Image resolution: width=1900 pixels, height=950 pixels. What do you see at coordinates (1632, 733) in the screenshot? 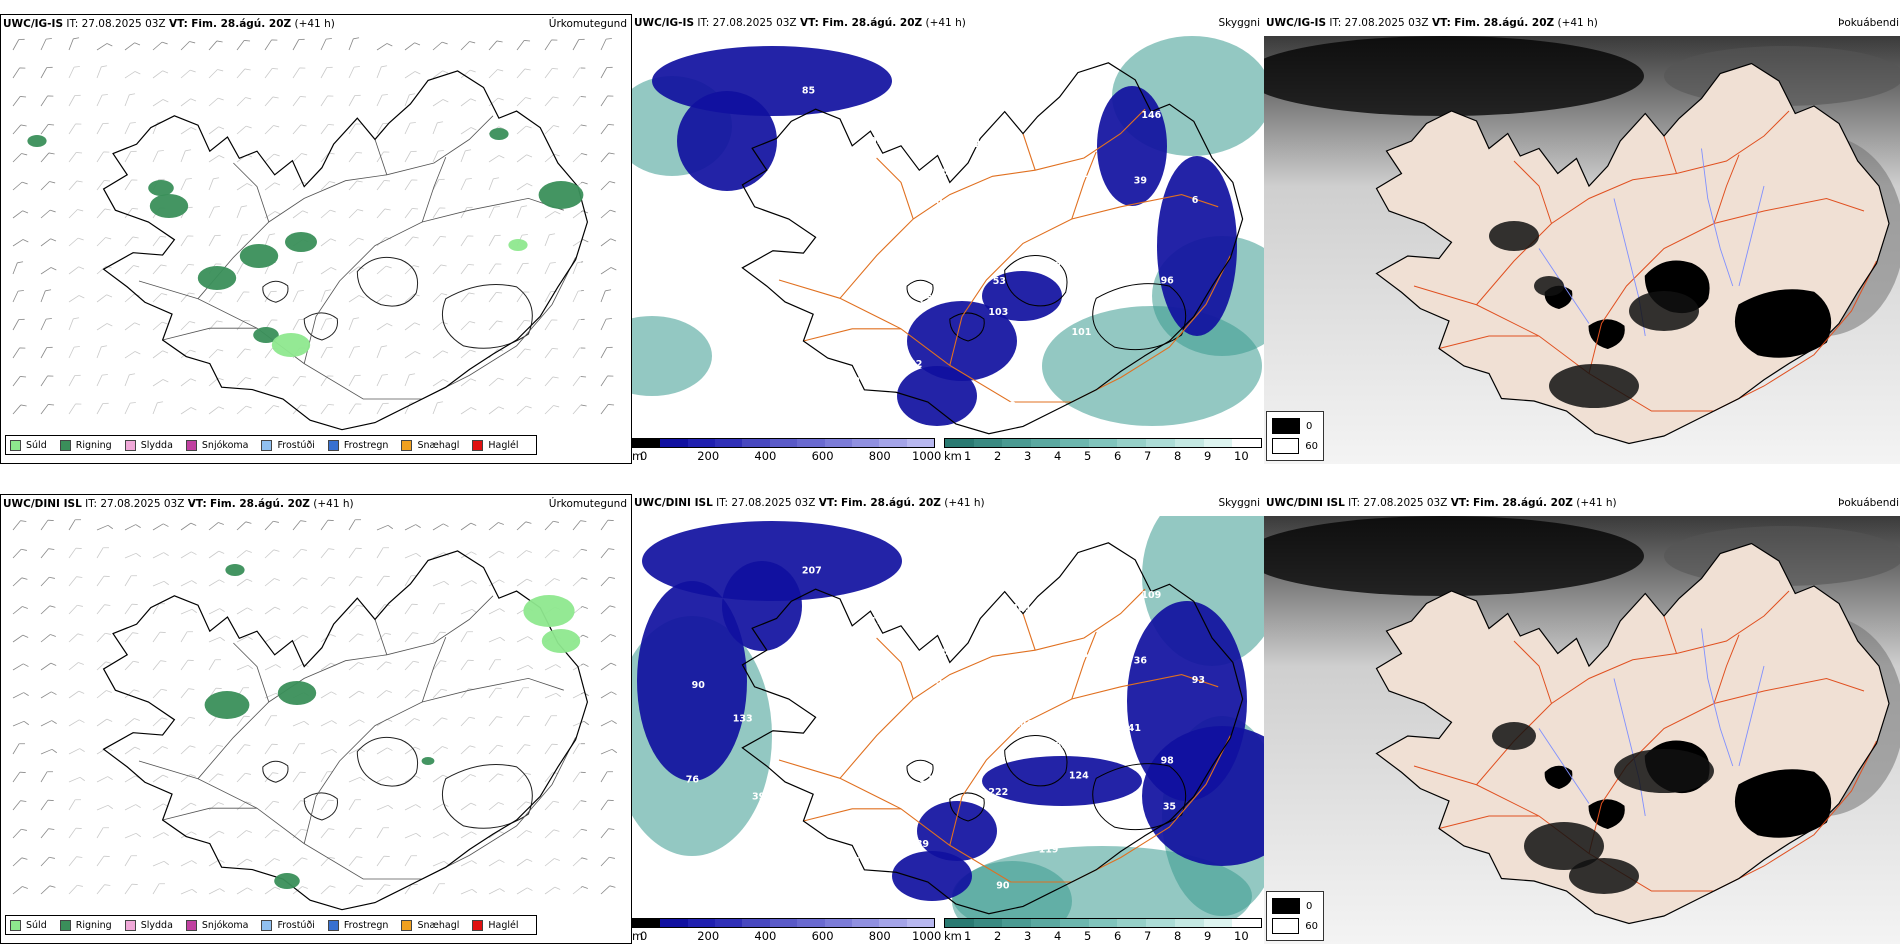
I see `coastline` at bounding box center [1632, 733].